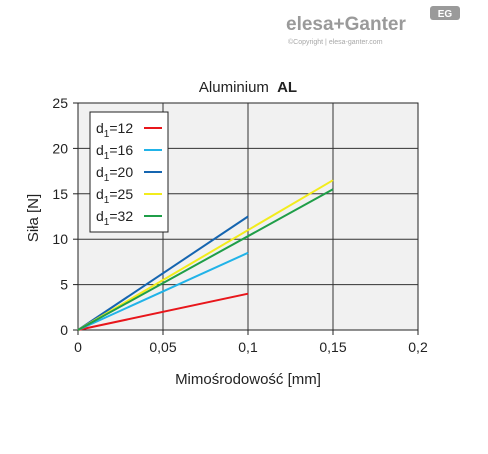 This screenshot has width=488, height=454. I want to click on legend-label-value: =32, so click(121, 216).